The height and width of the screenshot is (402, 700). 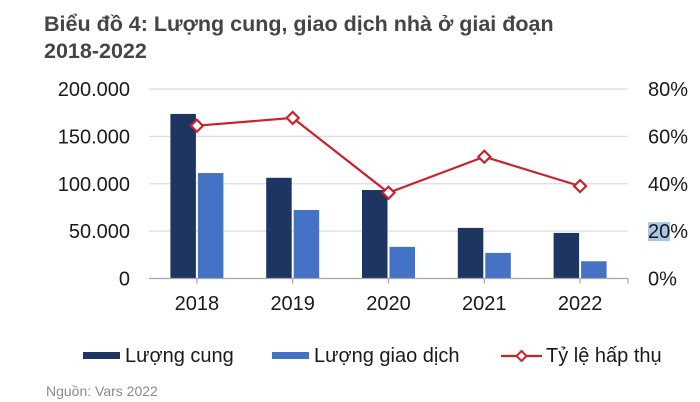 What do you see at coordinates (668, 90) in the screenshot?
I see `right-tick-label: 80%` at bounding box center [668, 90].